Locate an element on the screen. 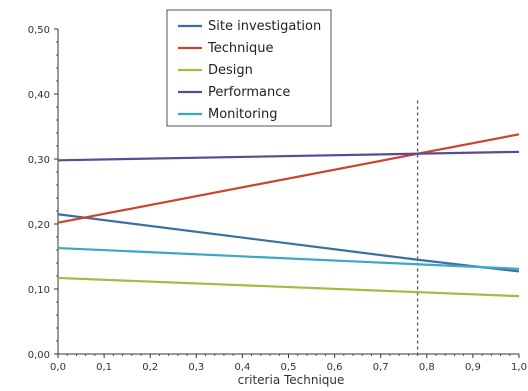 The image size is (528, 391). x-tick-label: 0,6 is located at coordinates (335, 367).